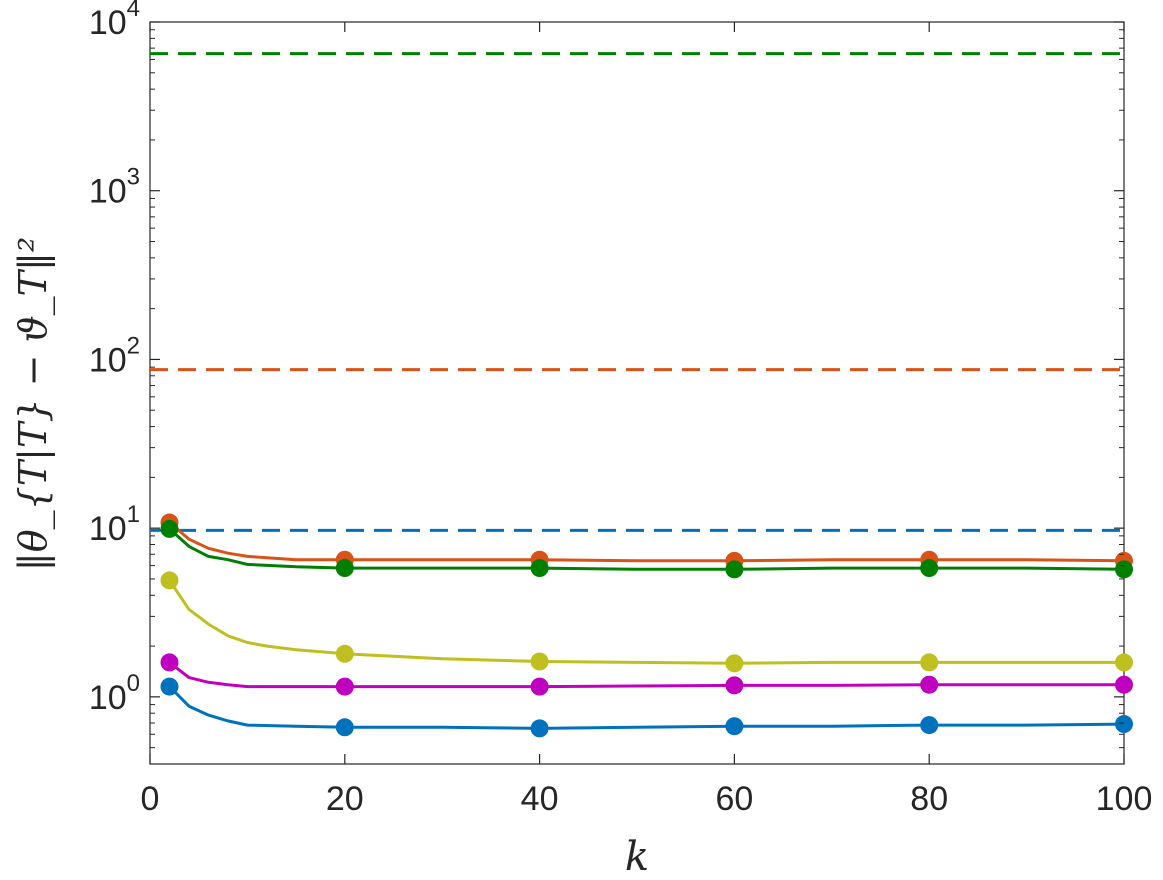 This screenshot has width=1163, height=880. I want to click on x-tick-label: 40, so click(540, 799).